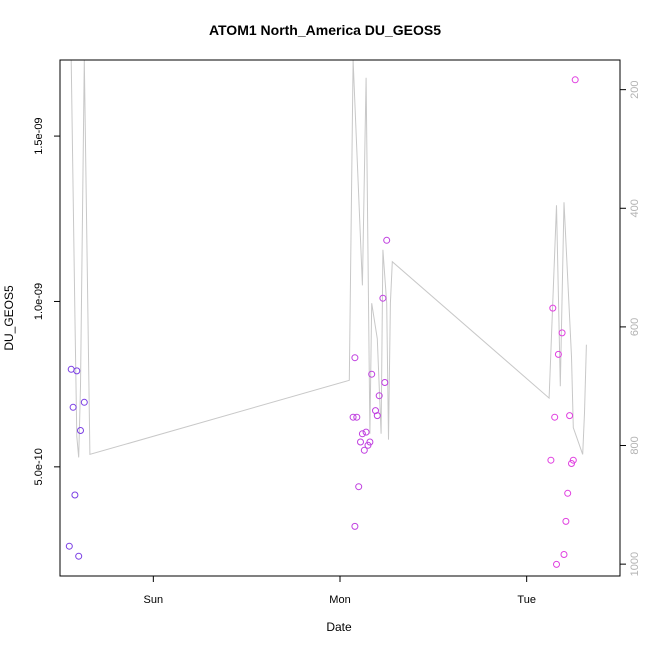  What do you see at coordinates (39, 466) in the screenshot?
I see `y-tick-label: 5.0e-10` at bounding box center [39, 466].